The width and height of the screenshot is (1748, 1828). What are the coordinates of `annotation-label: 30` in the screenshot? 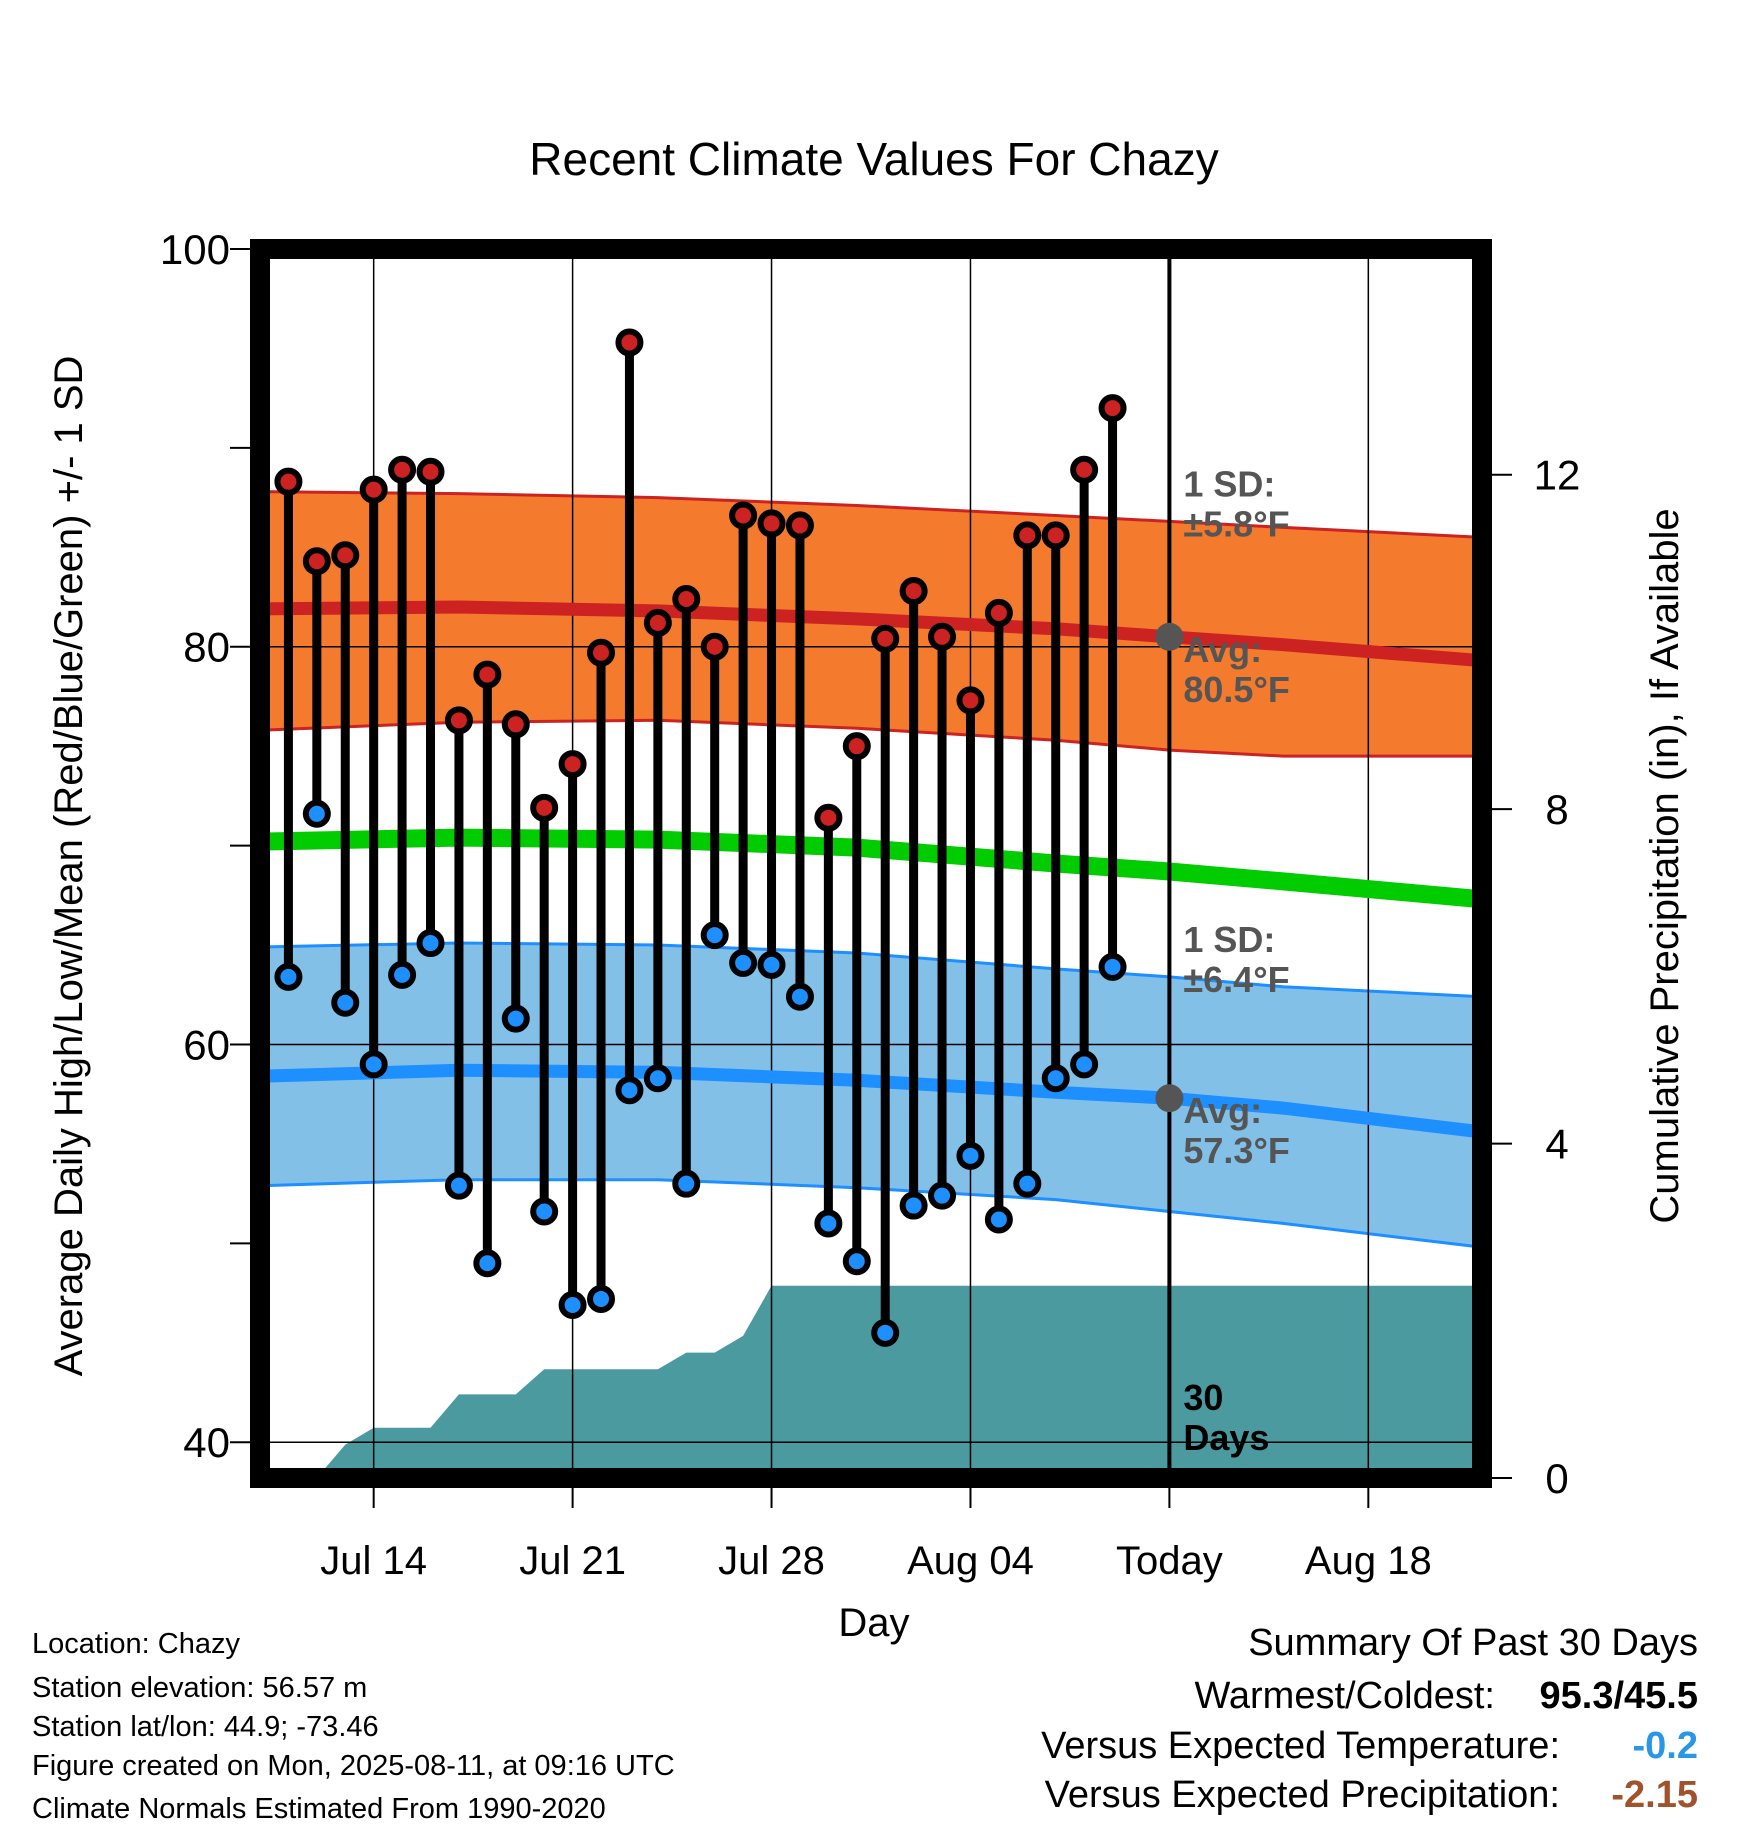 It's located at (1203, 1397).